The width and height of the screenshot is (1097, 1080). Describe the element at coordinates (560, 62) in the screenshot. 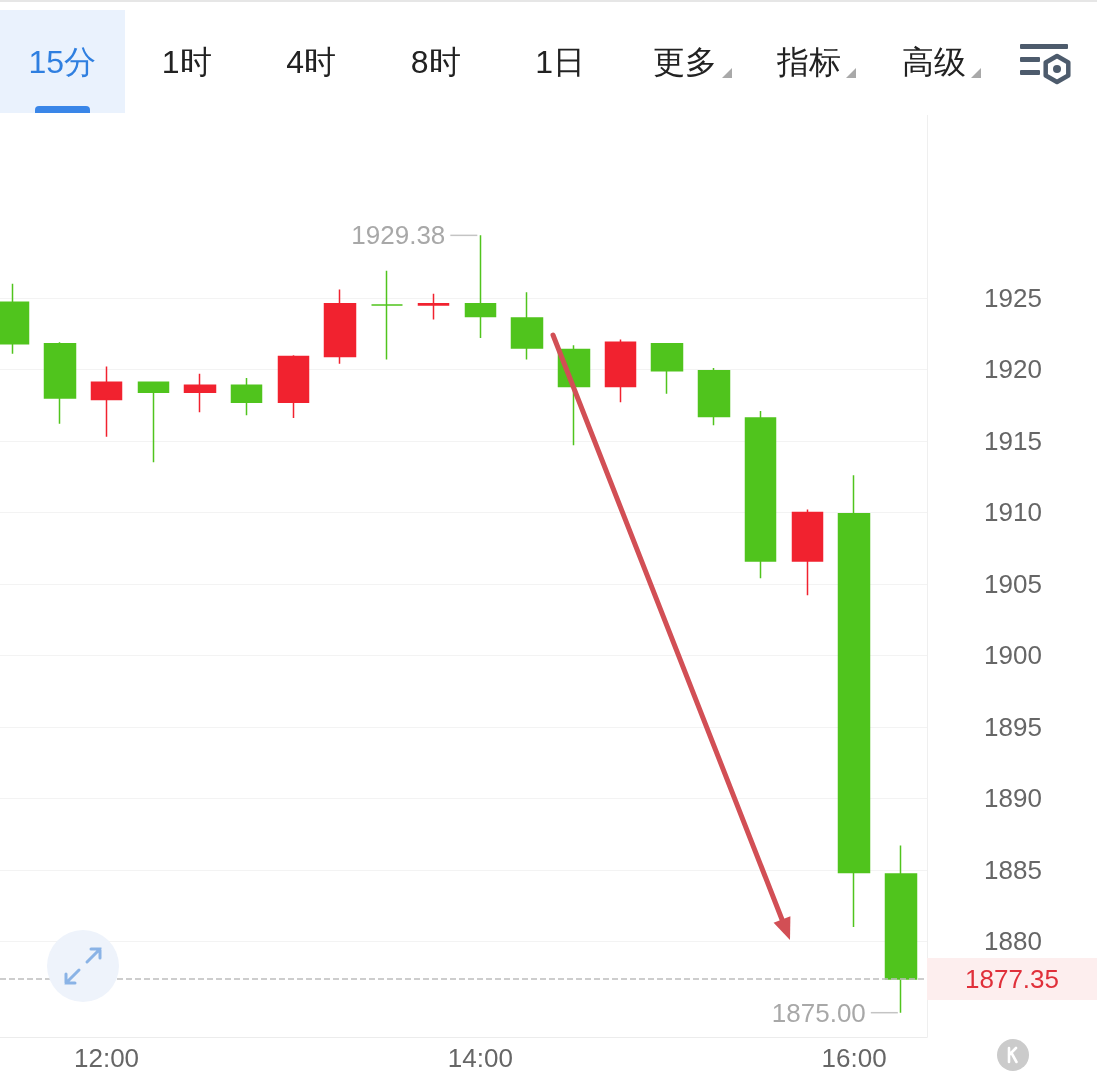

I see `text: 1日` at that location.